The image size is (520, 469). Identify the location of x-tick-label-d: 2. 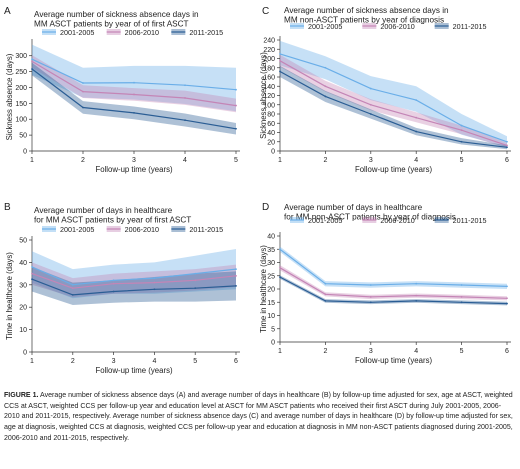
(325, 351).